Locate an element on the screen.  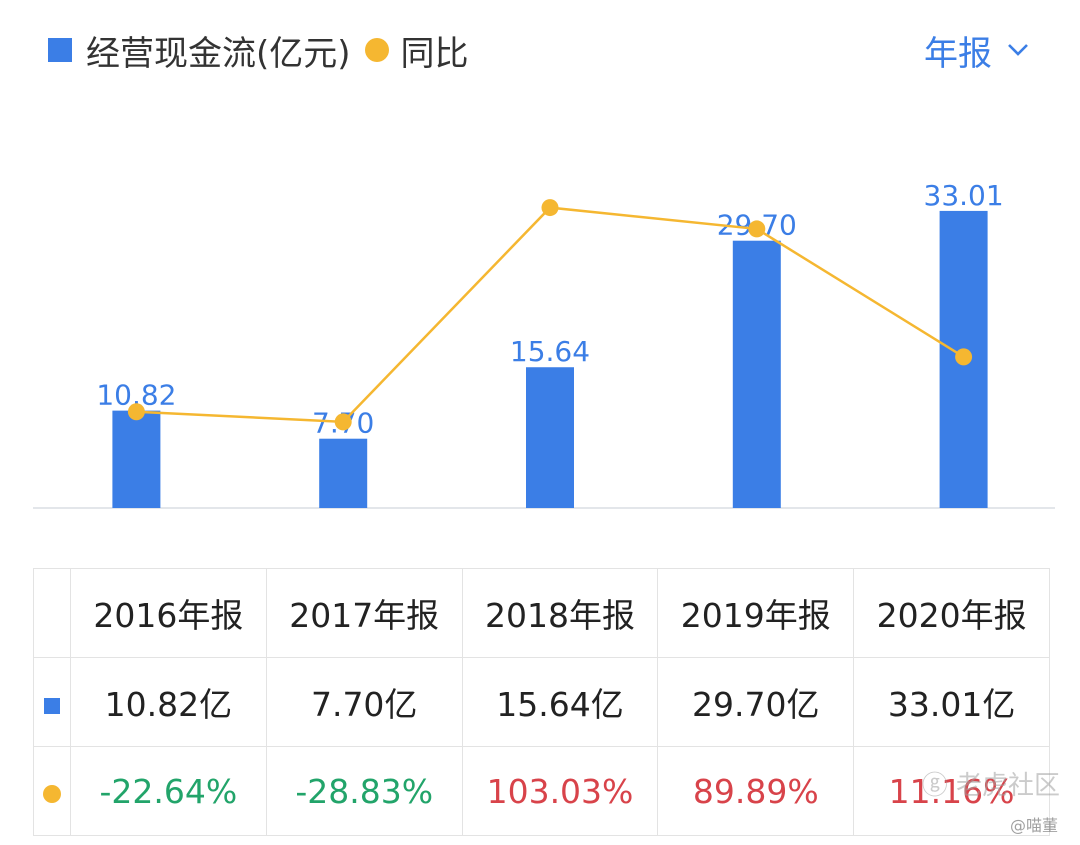
table-row-yoy: -22.64% -28.83% 103.03% 89.89% 11.16% is located at coordinates (541, 791).